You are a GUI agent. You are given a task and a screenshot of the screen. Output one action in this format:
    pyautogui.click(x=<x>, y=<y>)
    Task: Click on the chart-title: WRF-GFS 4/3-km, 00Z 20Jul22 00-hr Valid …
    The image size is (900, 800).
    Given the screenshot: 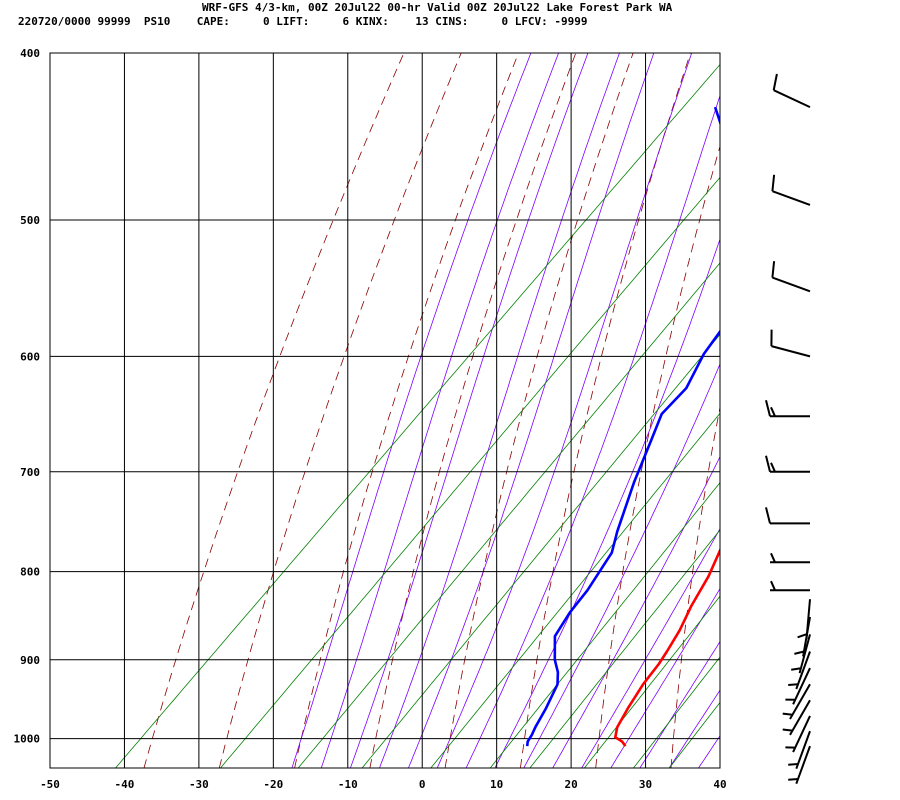 What is the action you would take?
    pyautogui.click(x=437, y=7)
    